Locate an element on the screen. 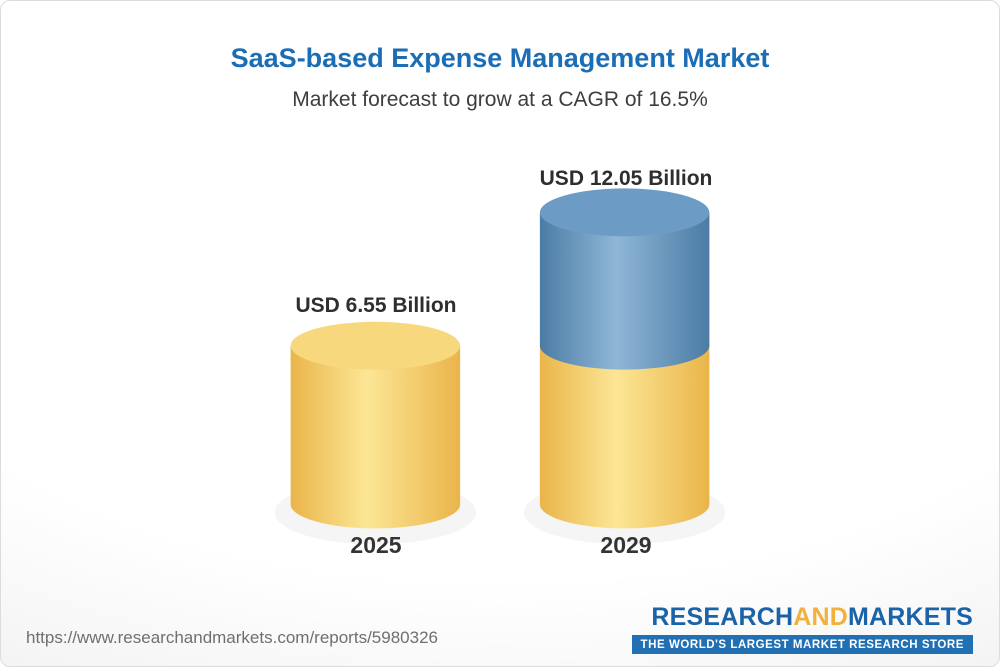 This screenshot has height=667, width=1000. logo-word-and: AND is located at coordinates (820, 617).